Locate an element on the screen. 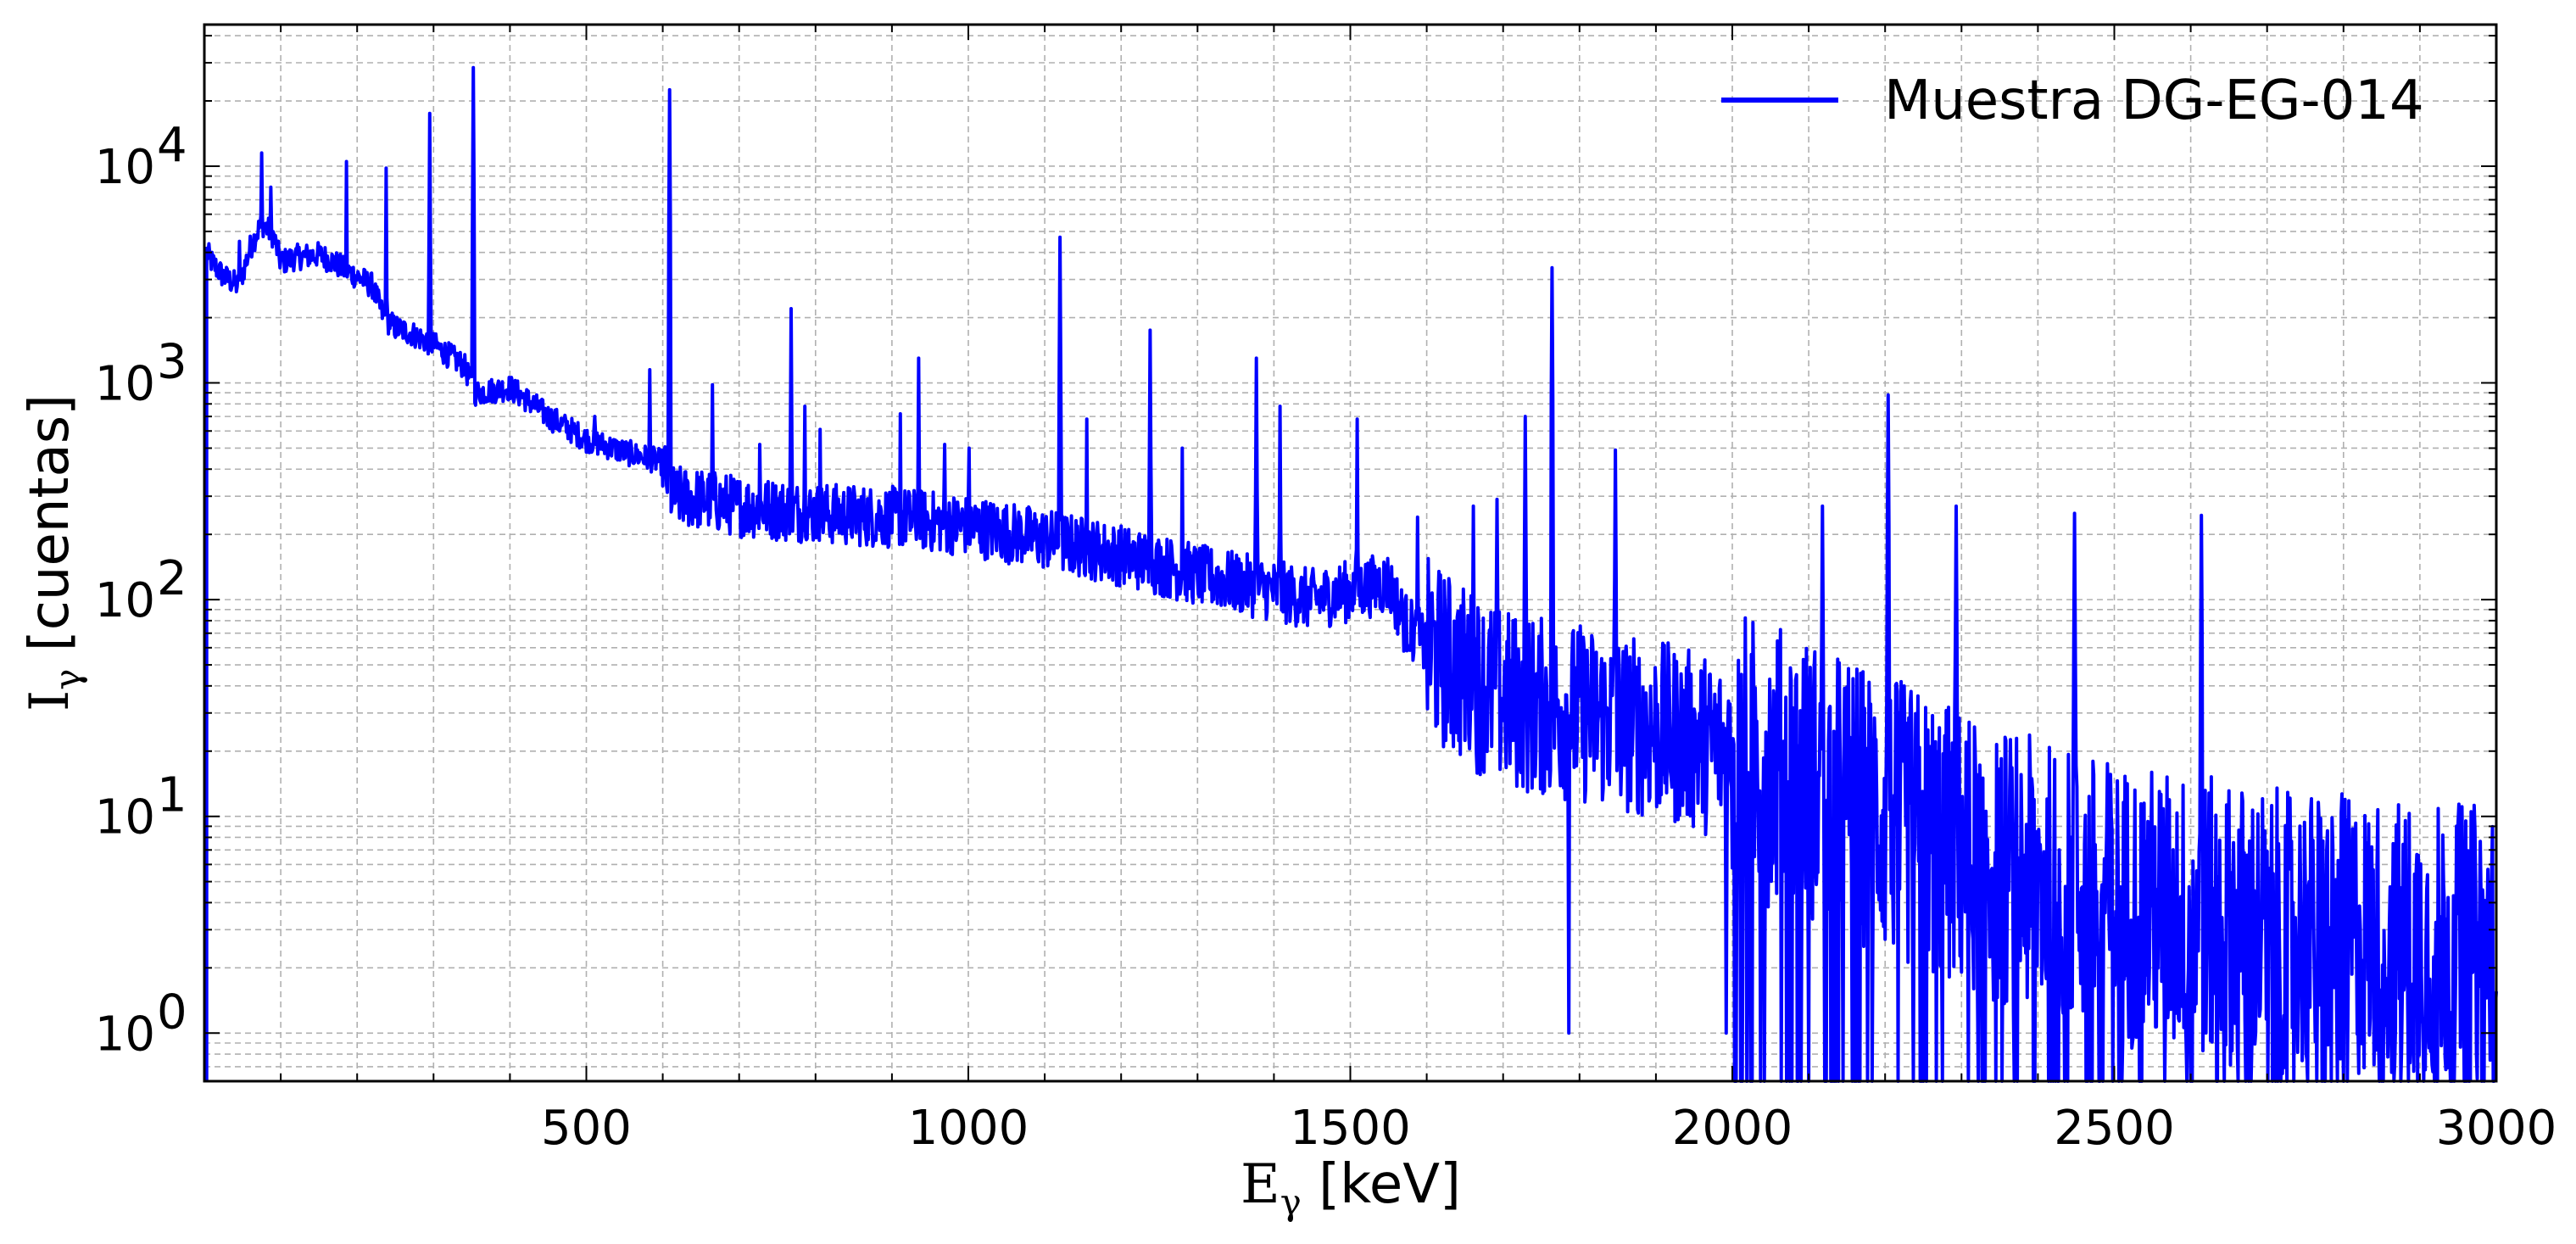  legend: Muestra DG-EG-014 is located at coordinates (2072, 101).